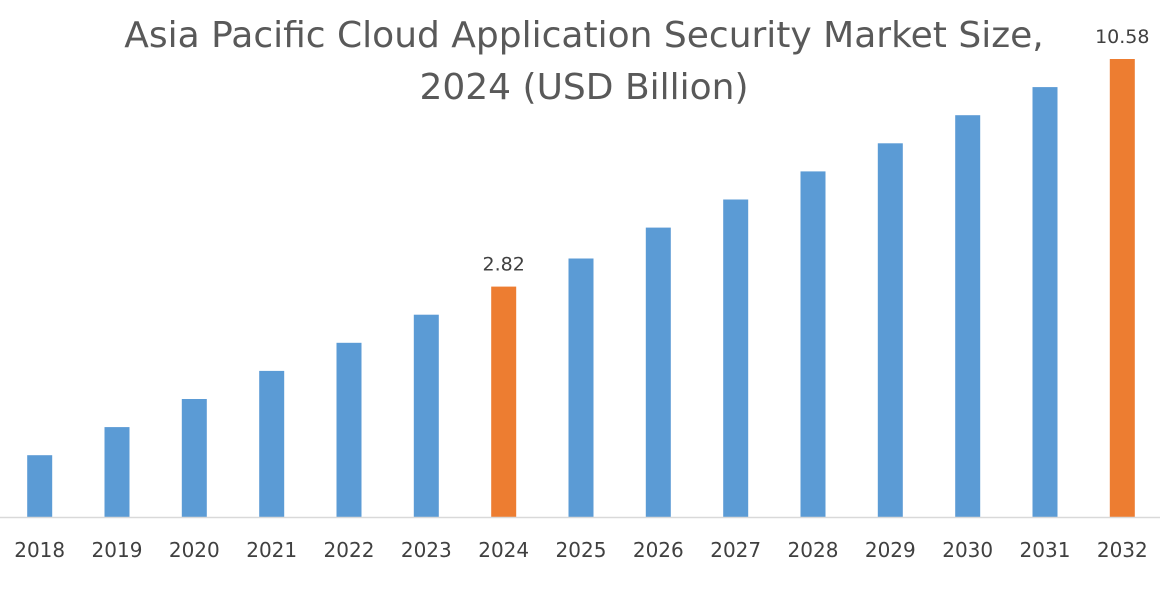  Describe the element at coordinates (584, 87) in the screenshot. I see `chart-title-line-2: 2024 (USD Billion)` at that location.